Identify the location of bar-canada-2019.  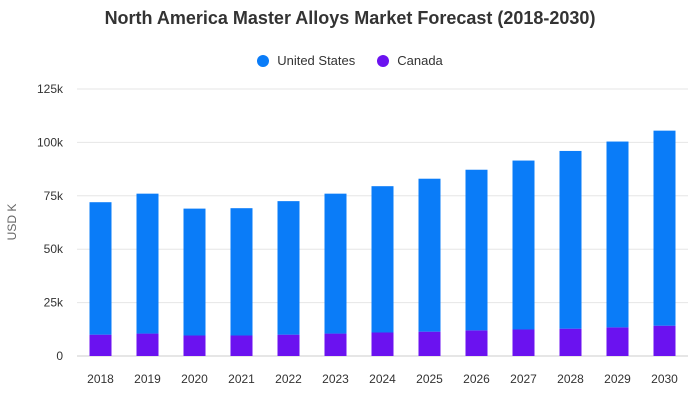
(147, 344).